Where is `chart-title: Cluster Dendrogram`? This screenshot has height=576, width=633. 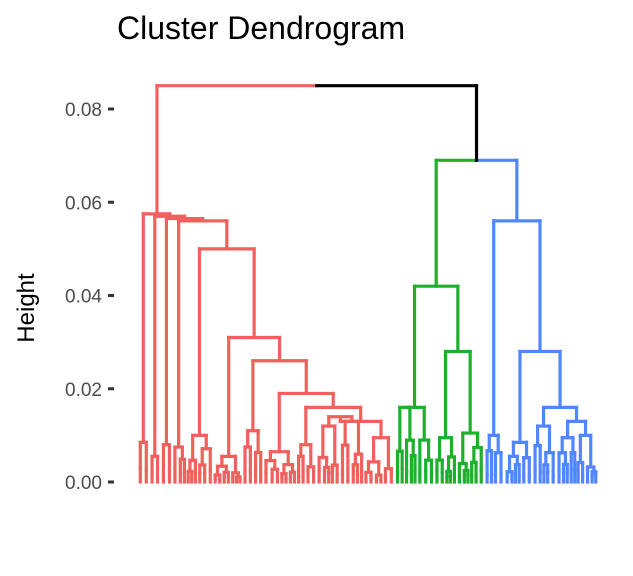
chart-title: Cluster Dendrogram is located at coordinates (261, 28).